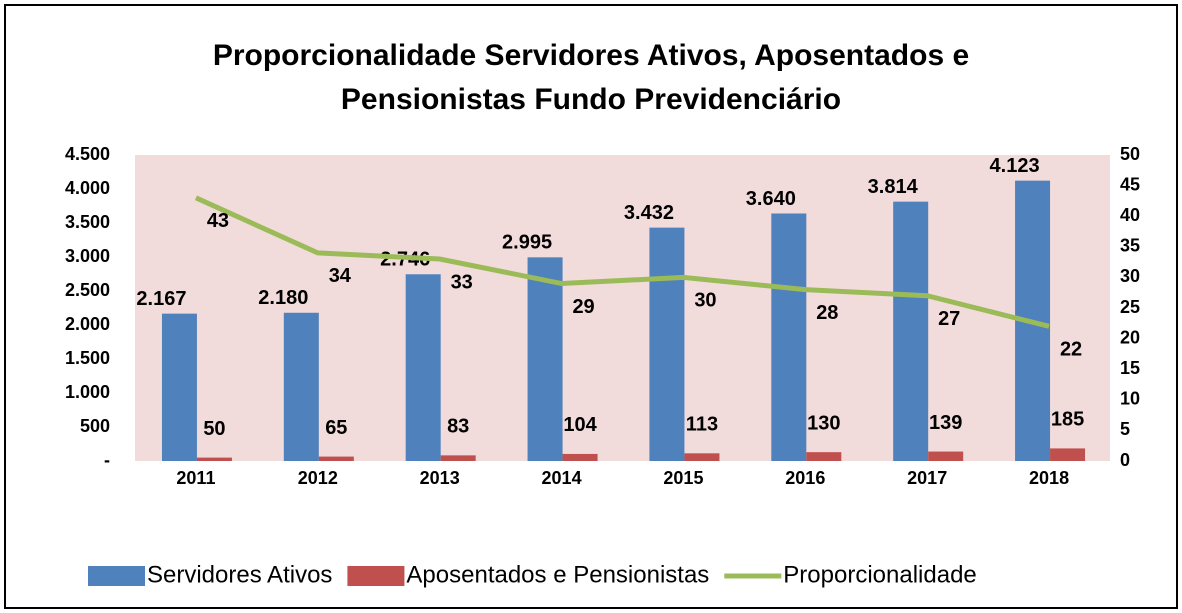 Image resolution: width=1182 pixels, height=613 pixels. What do you see at coordinates (218, 221) in the screenshot?
I see `data-label: 43` at bounding box center [218, 221].